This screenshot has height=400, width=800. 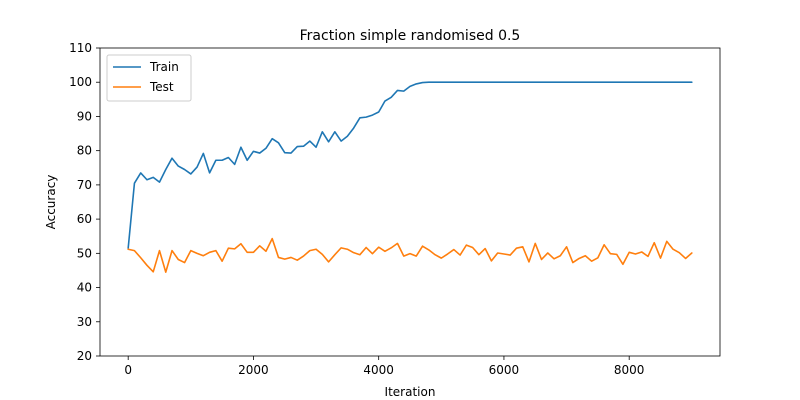 I want to click on y-tick-label: 70, so click(x=84, y=185).